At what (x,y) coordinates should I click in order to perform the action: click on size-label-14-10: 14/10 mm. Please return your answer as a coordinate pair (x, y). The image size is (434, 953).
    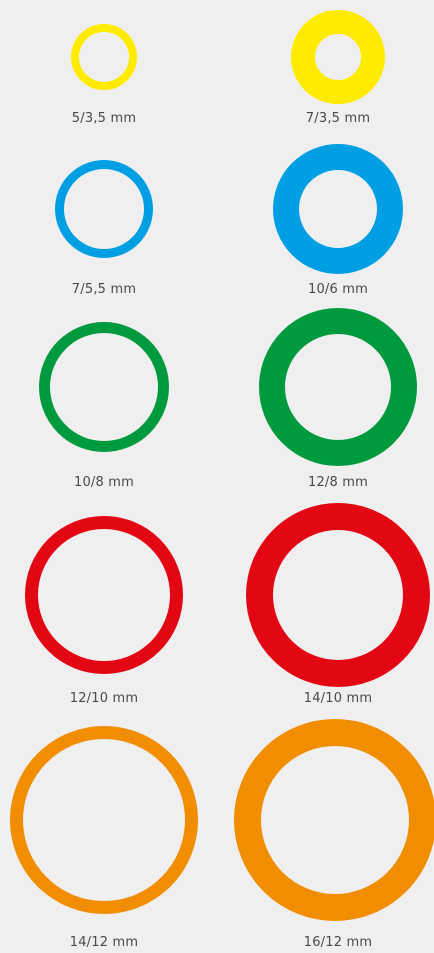
    Looking at the image, I should click on (338, 698).